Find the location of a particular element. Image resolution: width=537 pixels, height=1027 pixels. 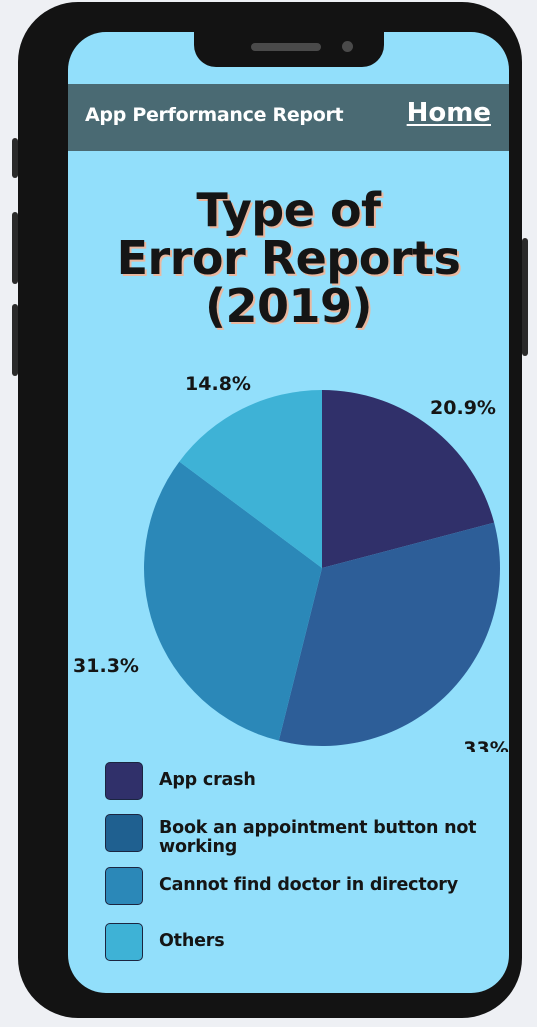

slice-percent-label: 14.8% is located at coordinates (218, 384).